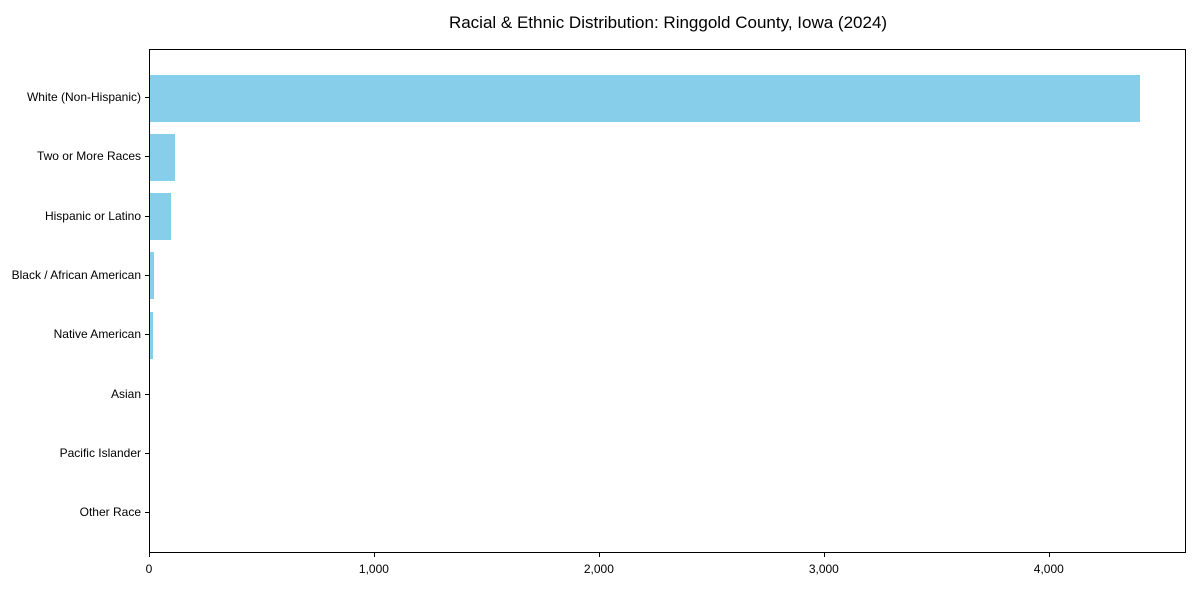 Image resolution: width=1200 pixels, height=600 pixels. What do you see at coordinates (97, 334) in the screenshot?
I see `y-axis-label: Native American` at bounding box center [97, 334].